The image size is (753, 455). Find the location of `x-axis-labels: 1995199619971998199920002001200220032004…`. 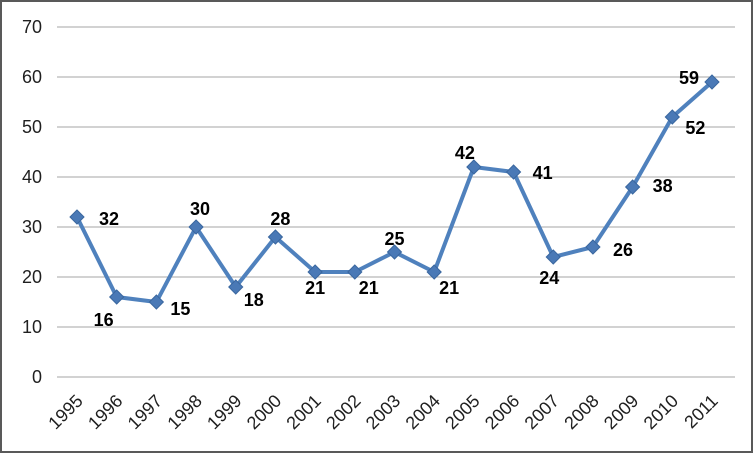

x-axis-labels: 1995199619971998199920002001200220032004… is located at coordinates (382, 412).